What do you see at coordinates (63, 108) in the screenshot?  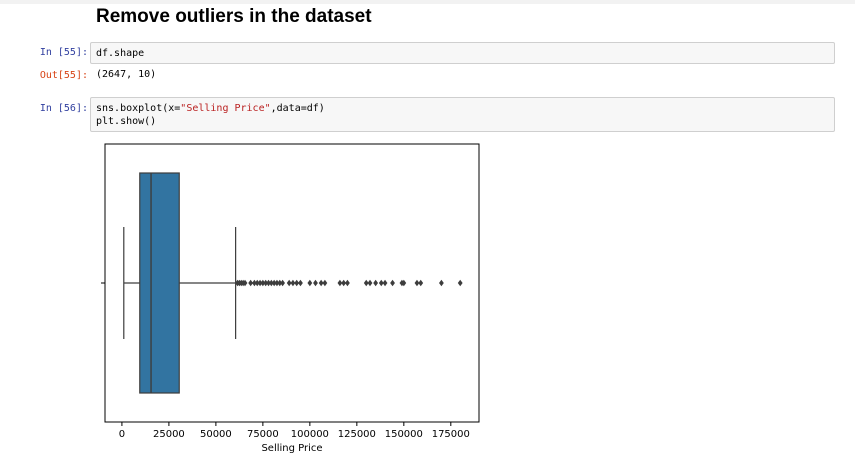 I see `input-prompt-56: In [56]:` at bounding box center [63, 108].